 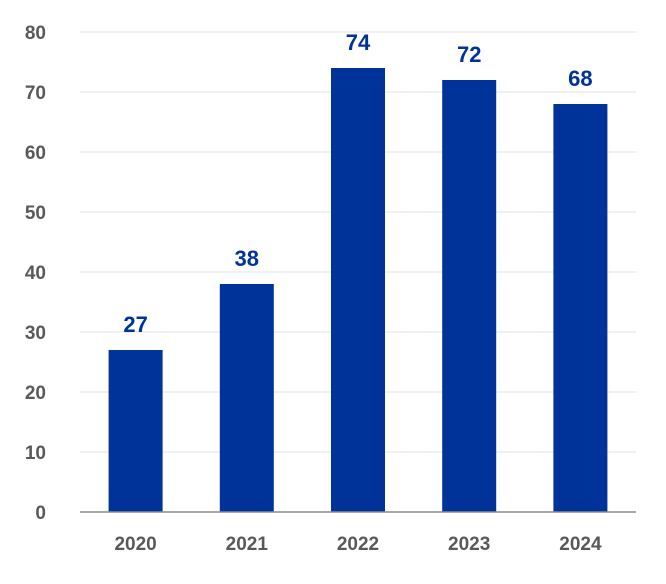 I want to click on x-tick-label-2023: 2023, so click(x=469, y=544).